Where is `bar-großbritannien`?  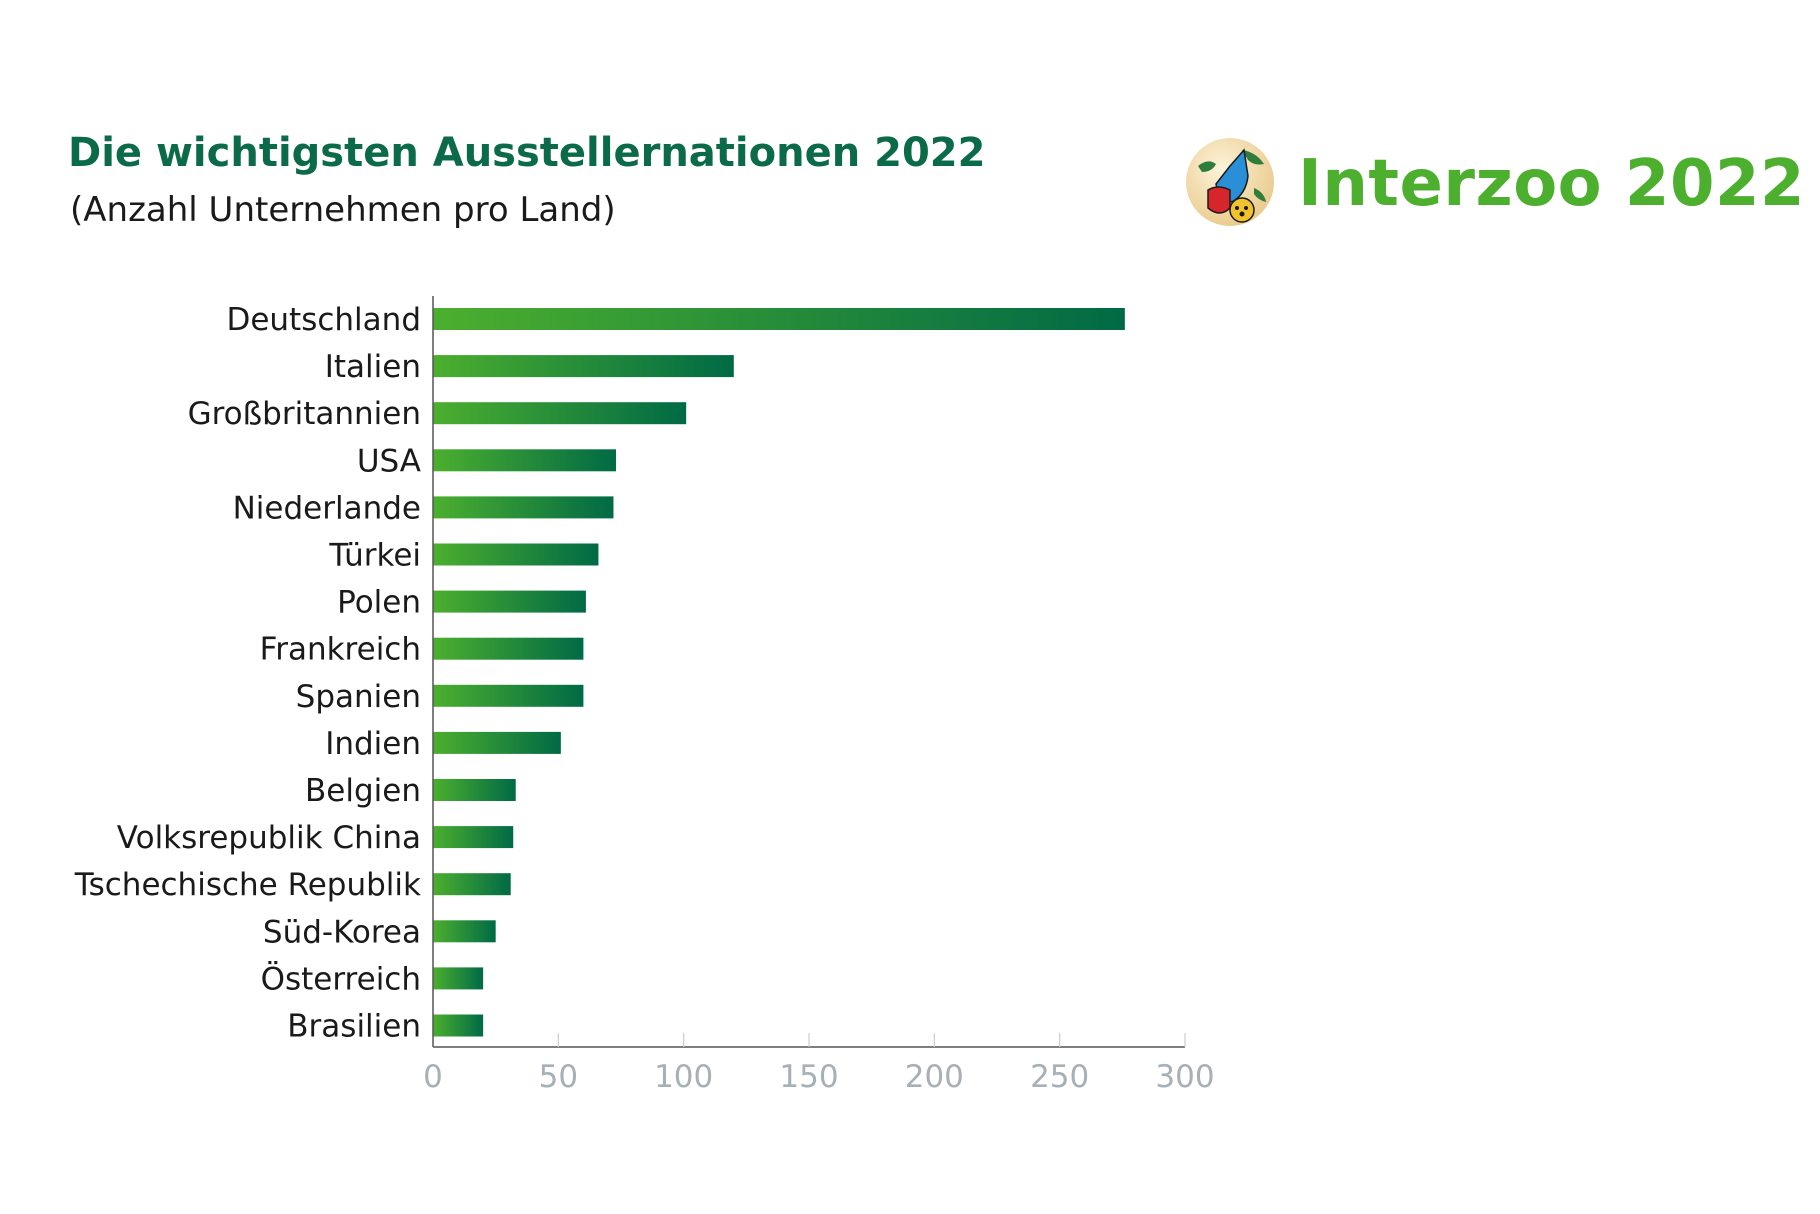 bar-großbritannien is located at coordinates (560, 413).